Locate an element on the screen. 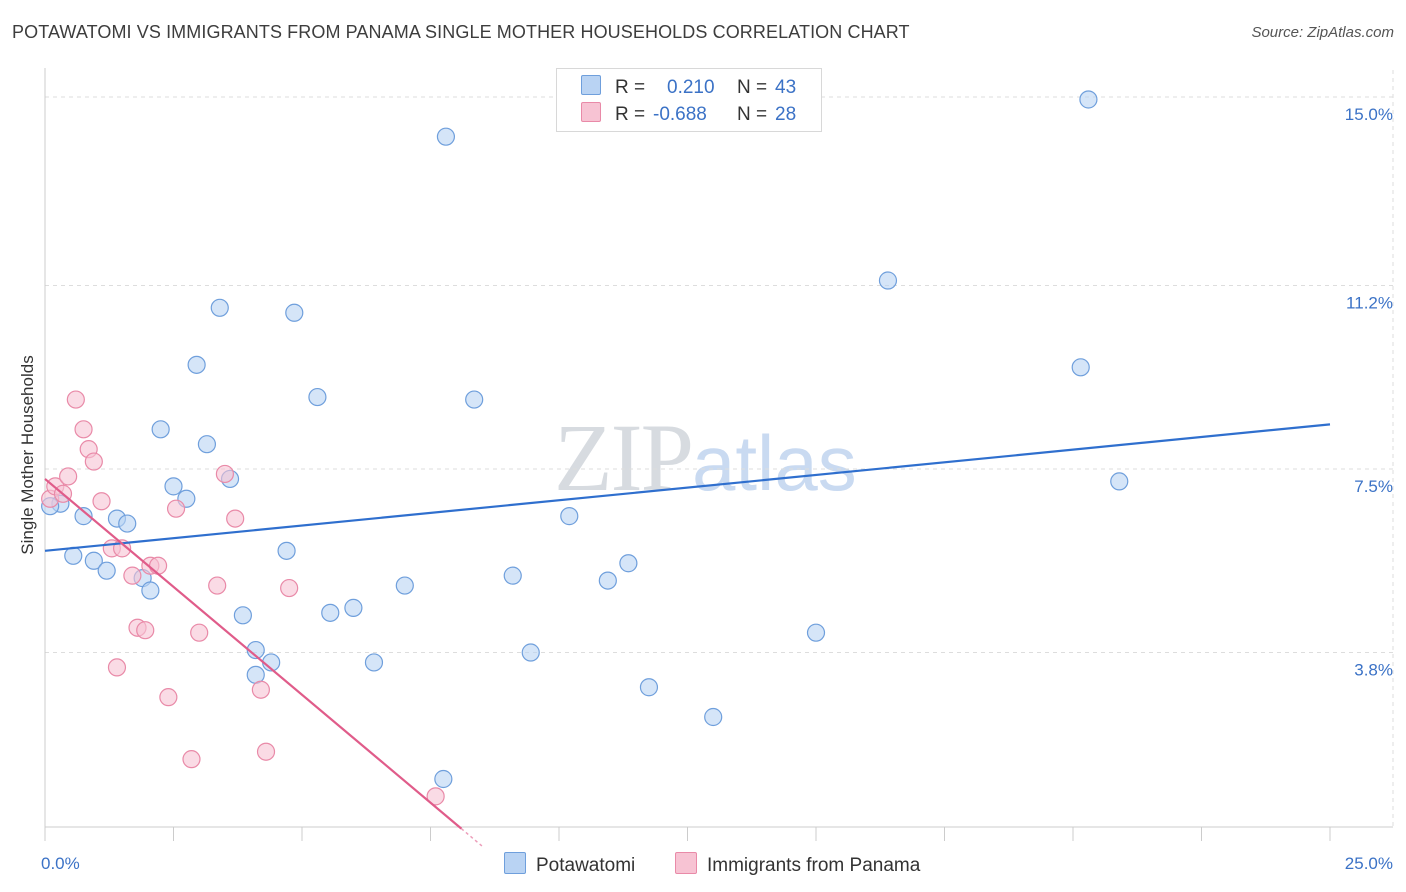 The width and height of the screenshot is (1406, 892). bottom-legend-label-panama: Immigrants from Panama is located at coordinates (814, 865).